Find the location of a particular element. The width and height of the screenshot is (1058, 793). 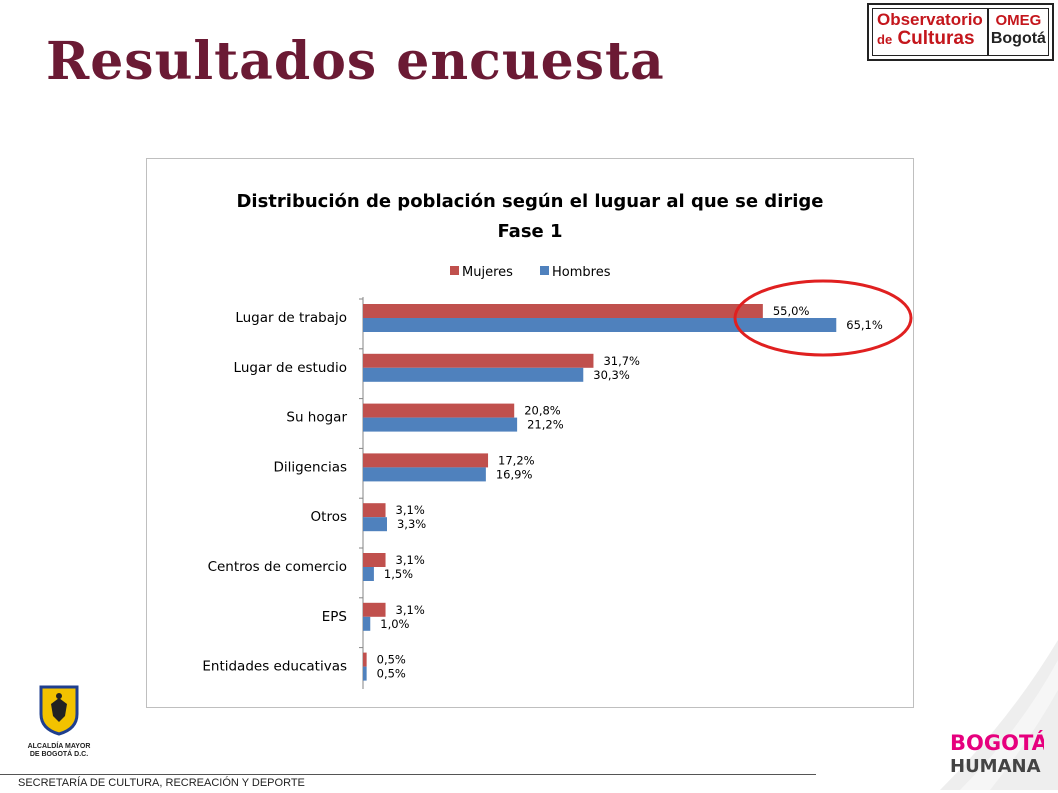

logo-omeg-text: OMEG is located at coordinates (1018, 20).